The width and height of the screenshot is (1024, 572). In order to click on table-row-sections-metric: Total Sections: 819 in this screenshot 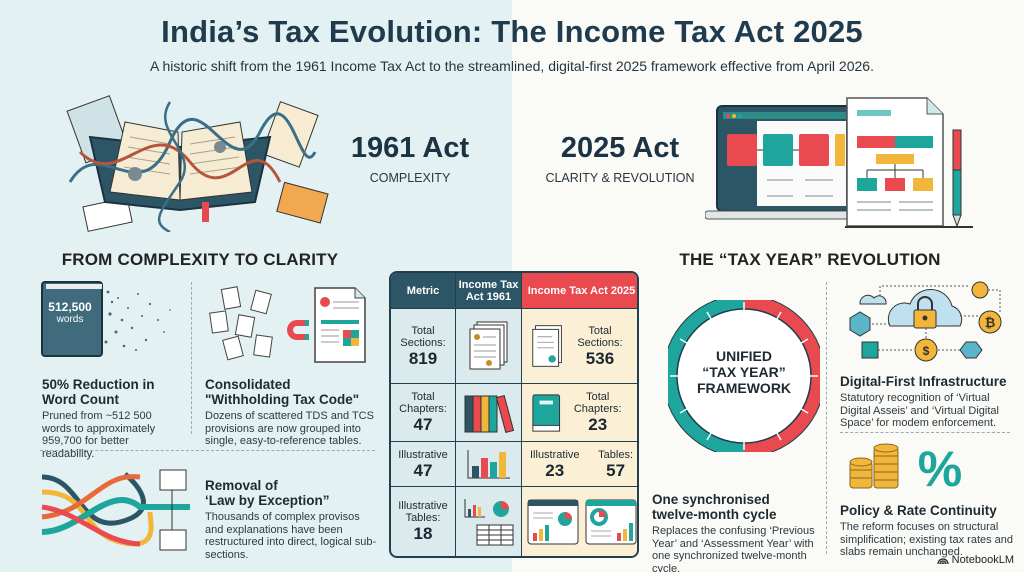, I will do `click(423, 346)`.